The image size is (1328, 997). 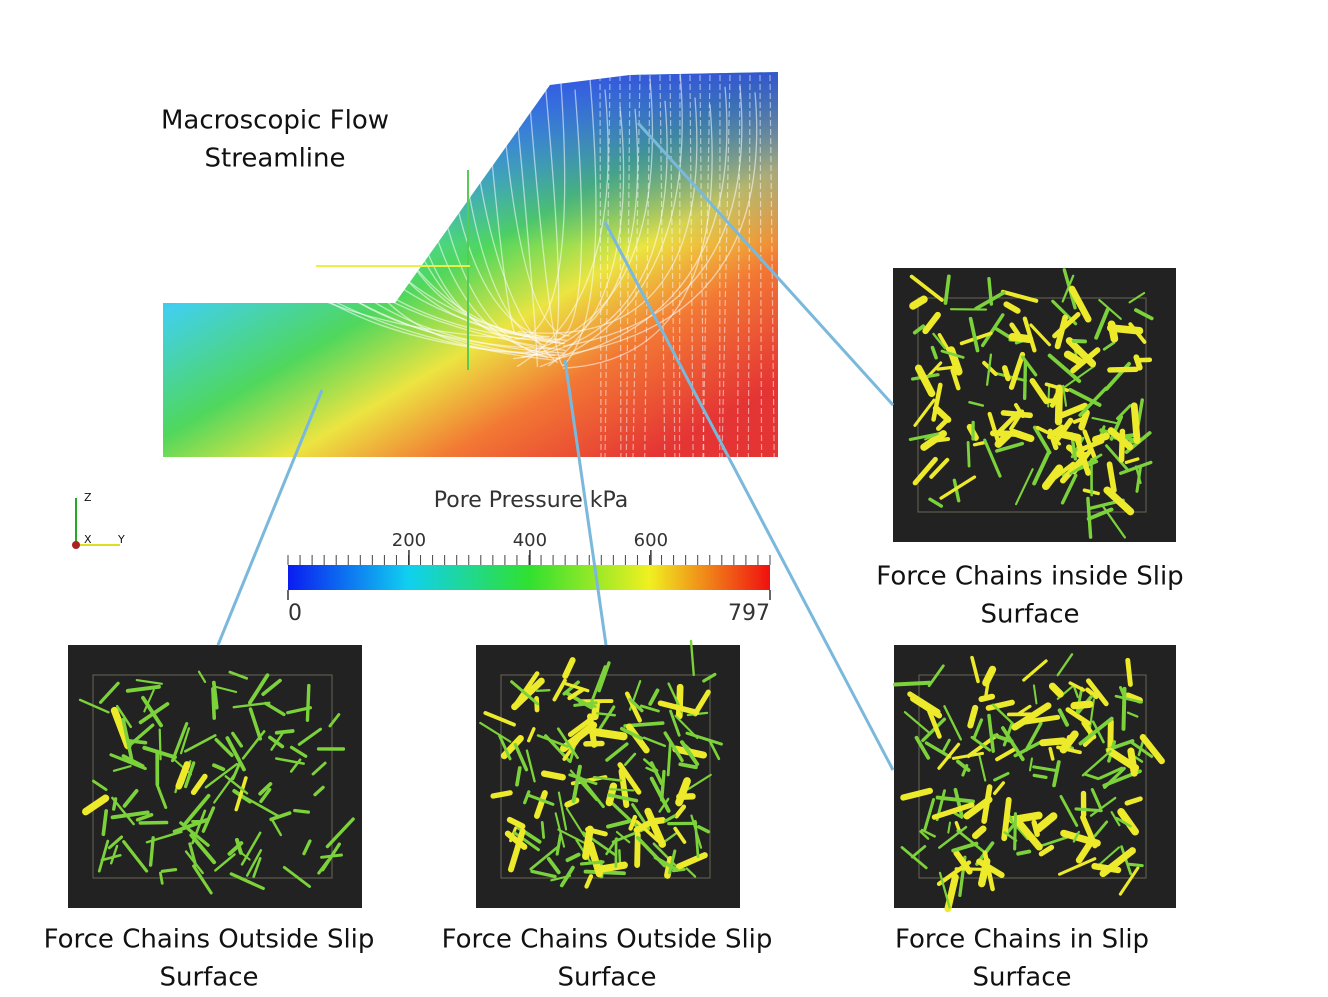 What do you see at coordinates (1021, 978) in the screenshot?
I see `panel-caption: Surface` at bounding box center [1021, 978].